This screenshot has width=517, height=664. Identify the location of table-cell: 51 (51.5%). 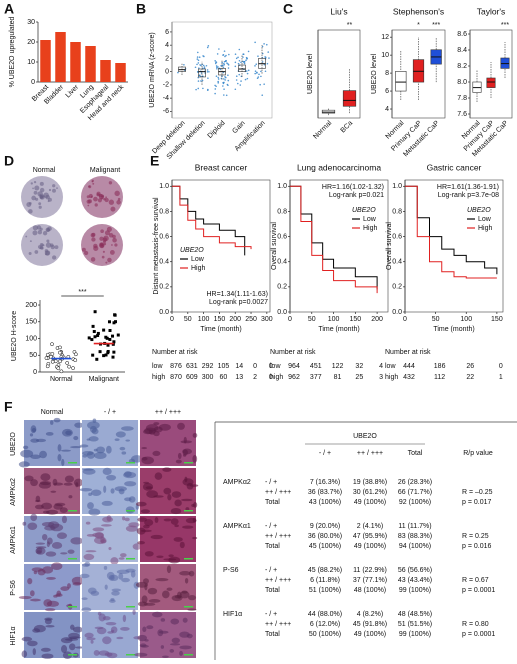
(415, 624).